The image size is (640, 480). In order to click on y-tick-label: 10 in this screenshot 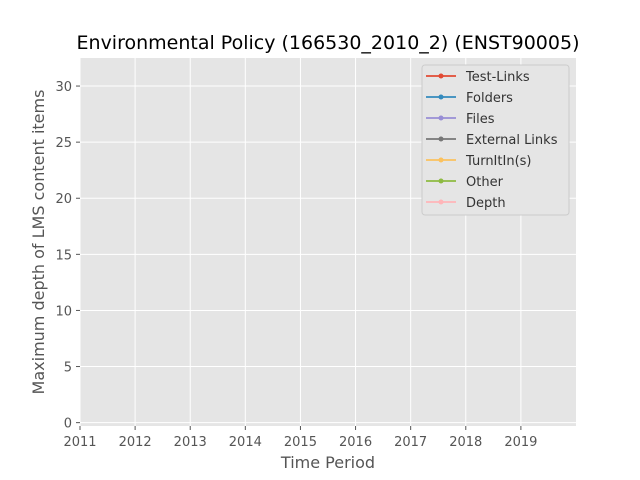, I will do `click(63, 311)`.